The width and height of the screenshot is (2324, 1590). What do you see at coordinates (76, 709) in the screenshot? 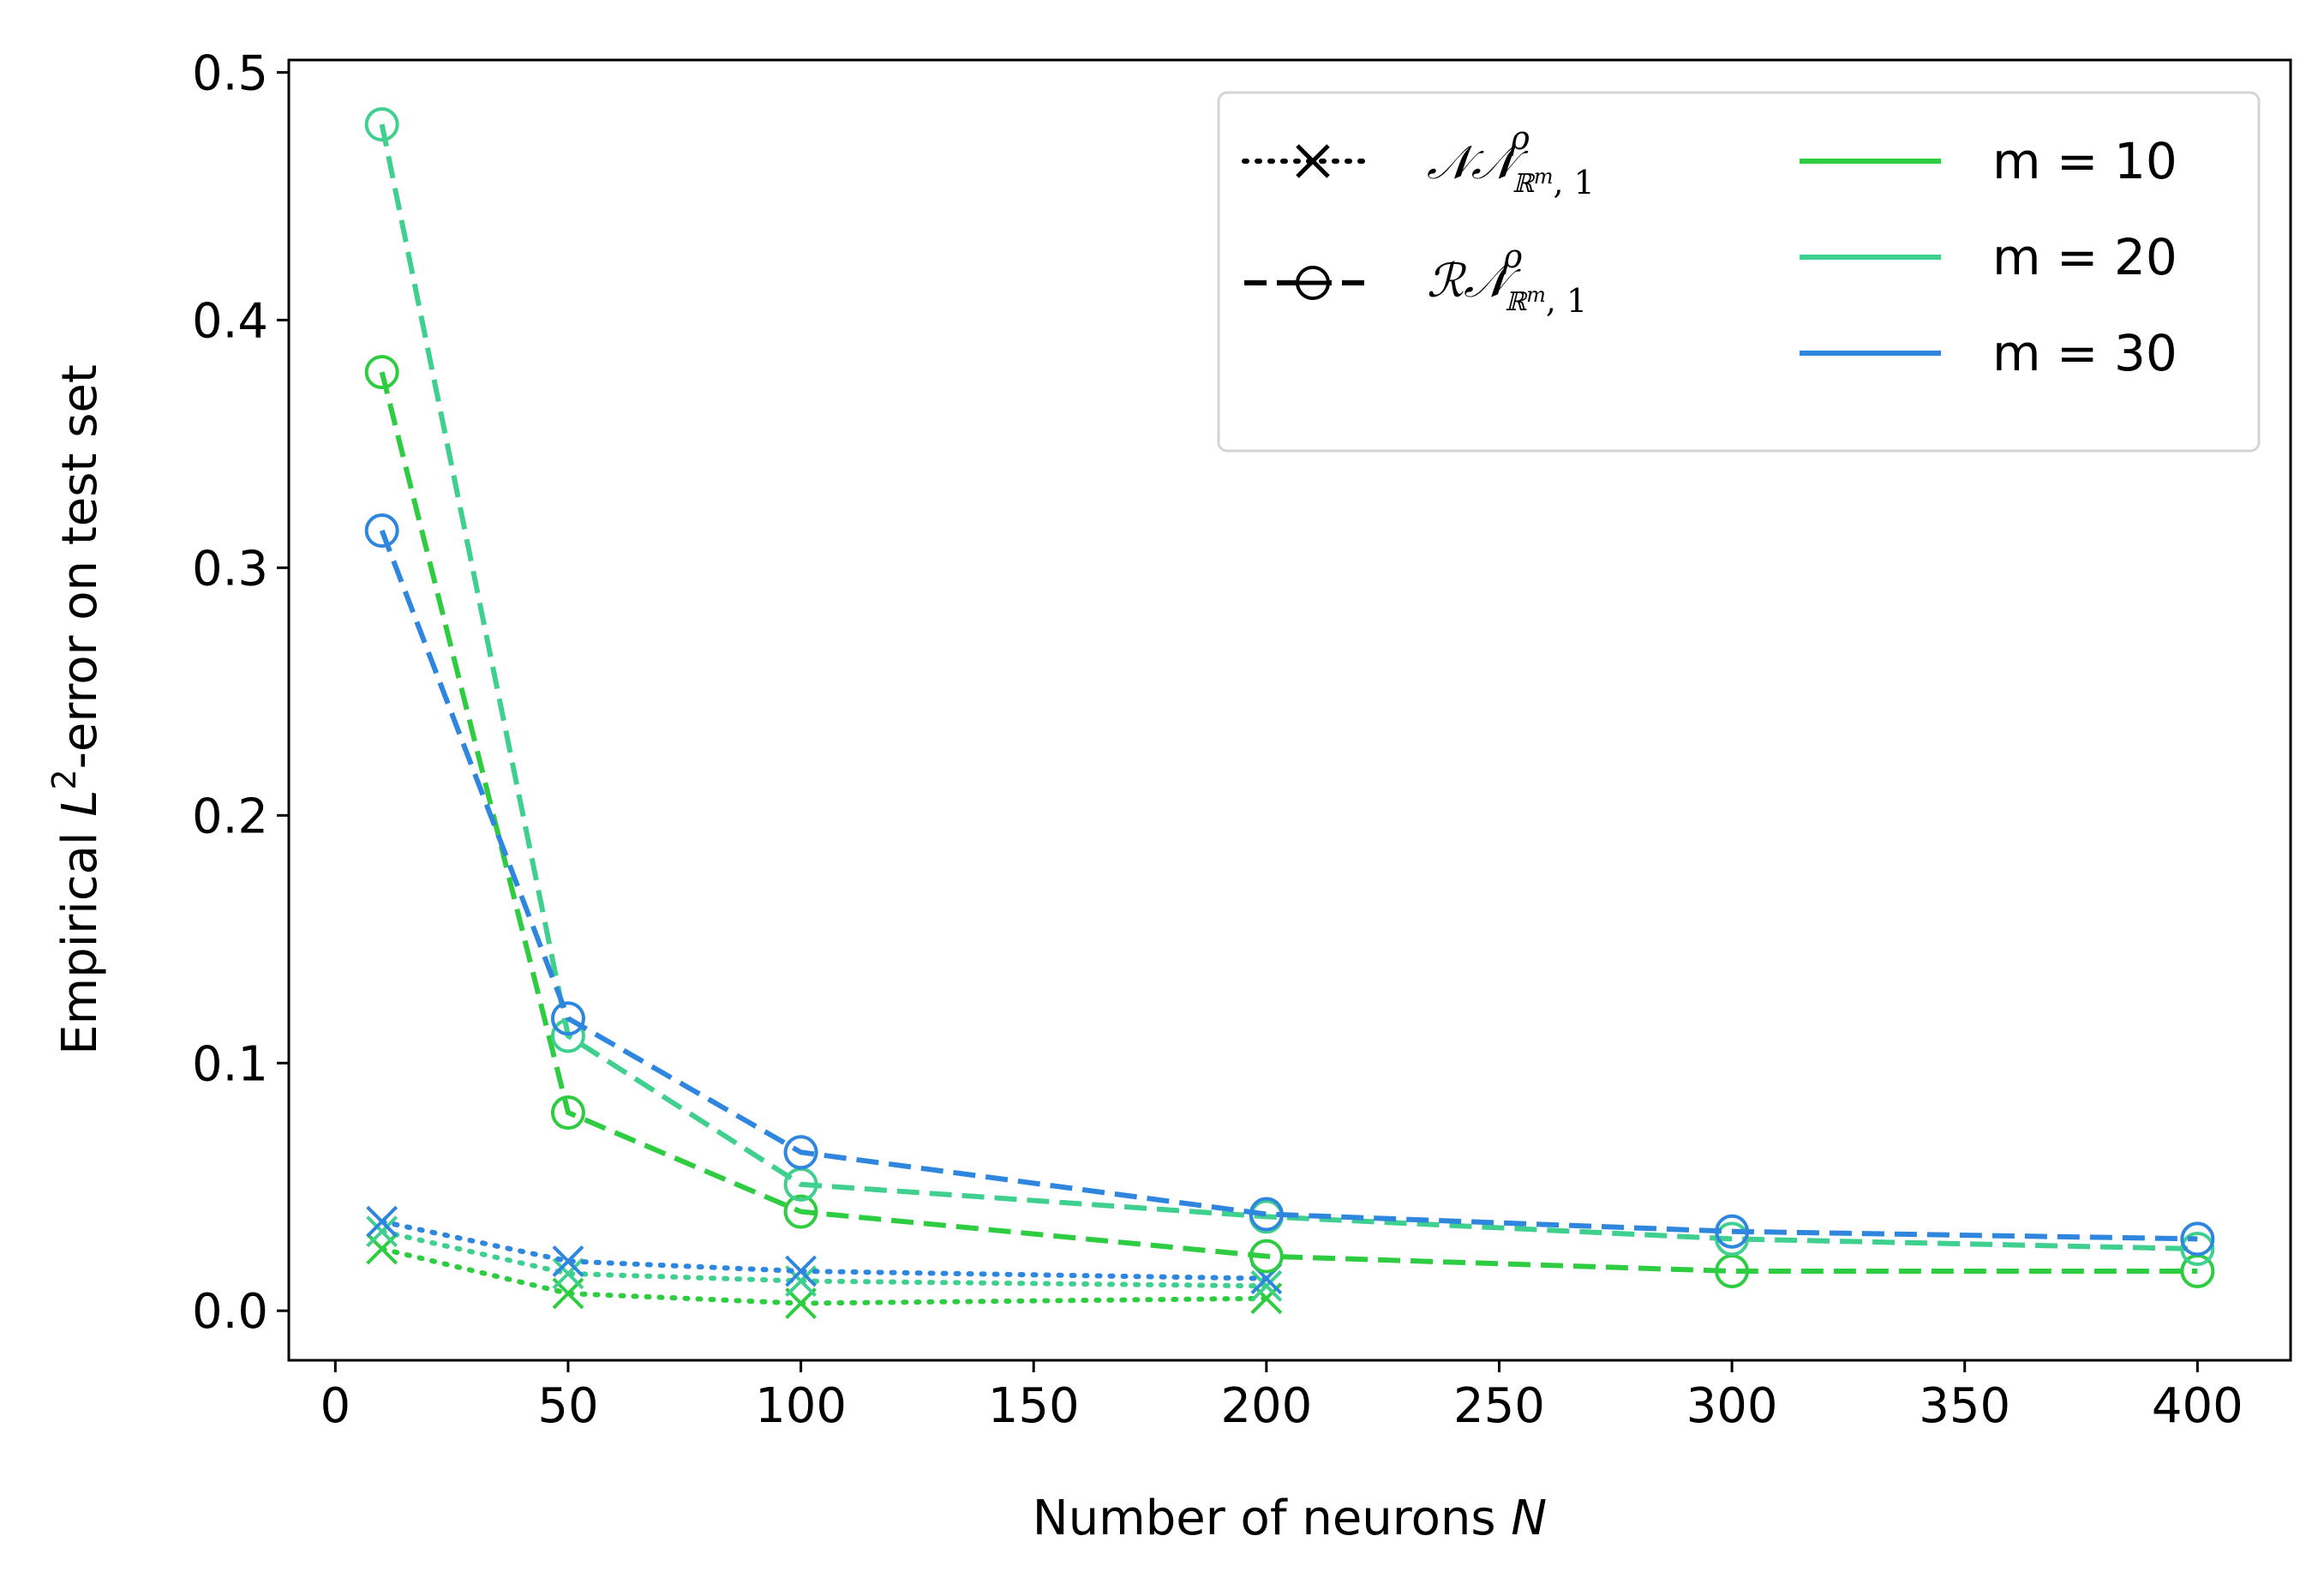
I see `y-axis-label: Empirical L2-error on test set` at bounding box center [76, 709].